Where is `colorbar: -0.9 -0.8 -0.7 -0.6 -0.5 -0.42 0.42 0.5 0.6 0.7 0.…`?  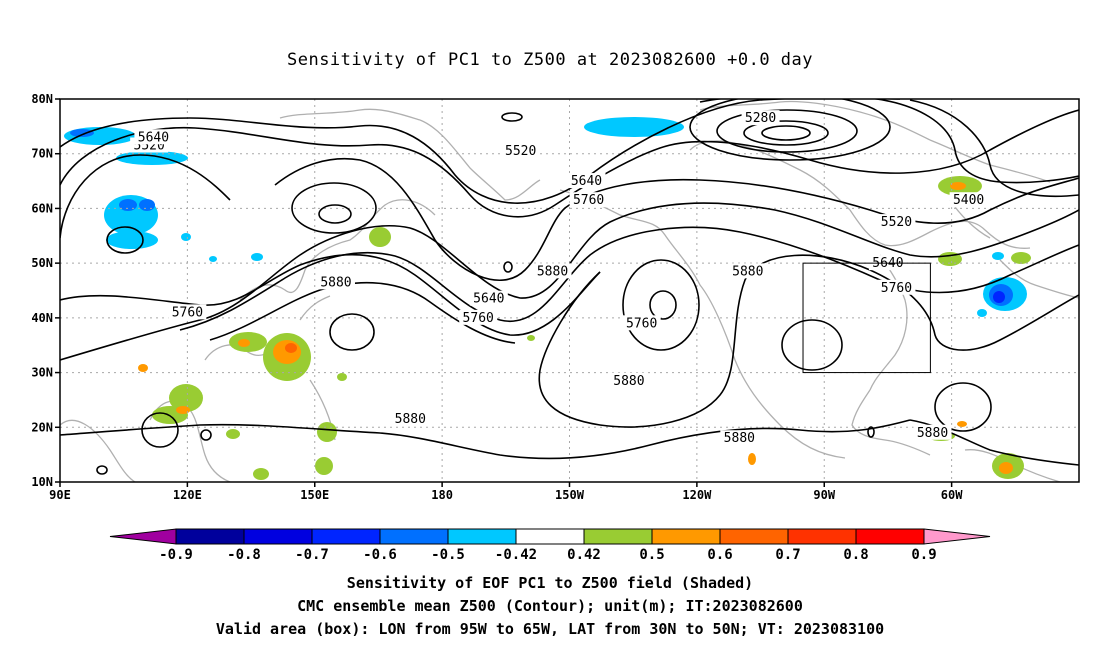 colorbar: -0.9 -0.8 -0.7 -0.6 -0.5 -0.42 0.42 0.5 0.6 0.7 0.… is located at coordinates (550, 545).